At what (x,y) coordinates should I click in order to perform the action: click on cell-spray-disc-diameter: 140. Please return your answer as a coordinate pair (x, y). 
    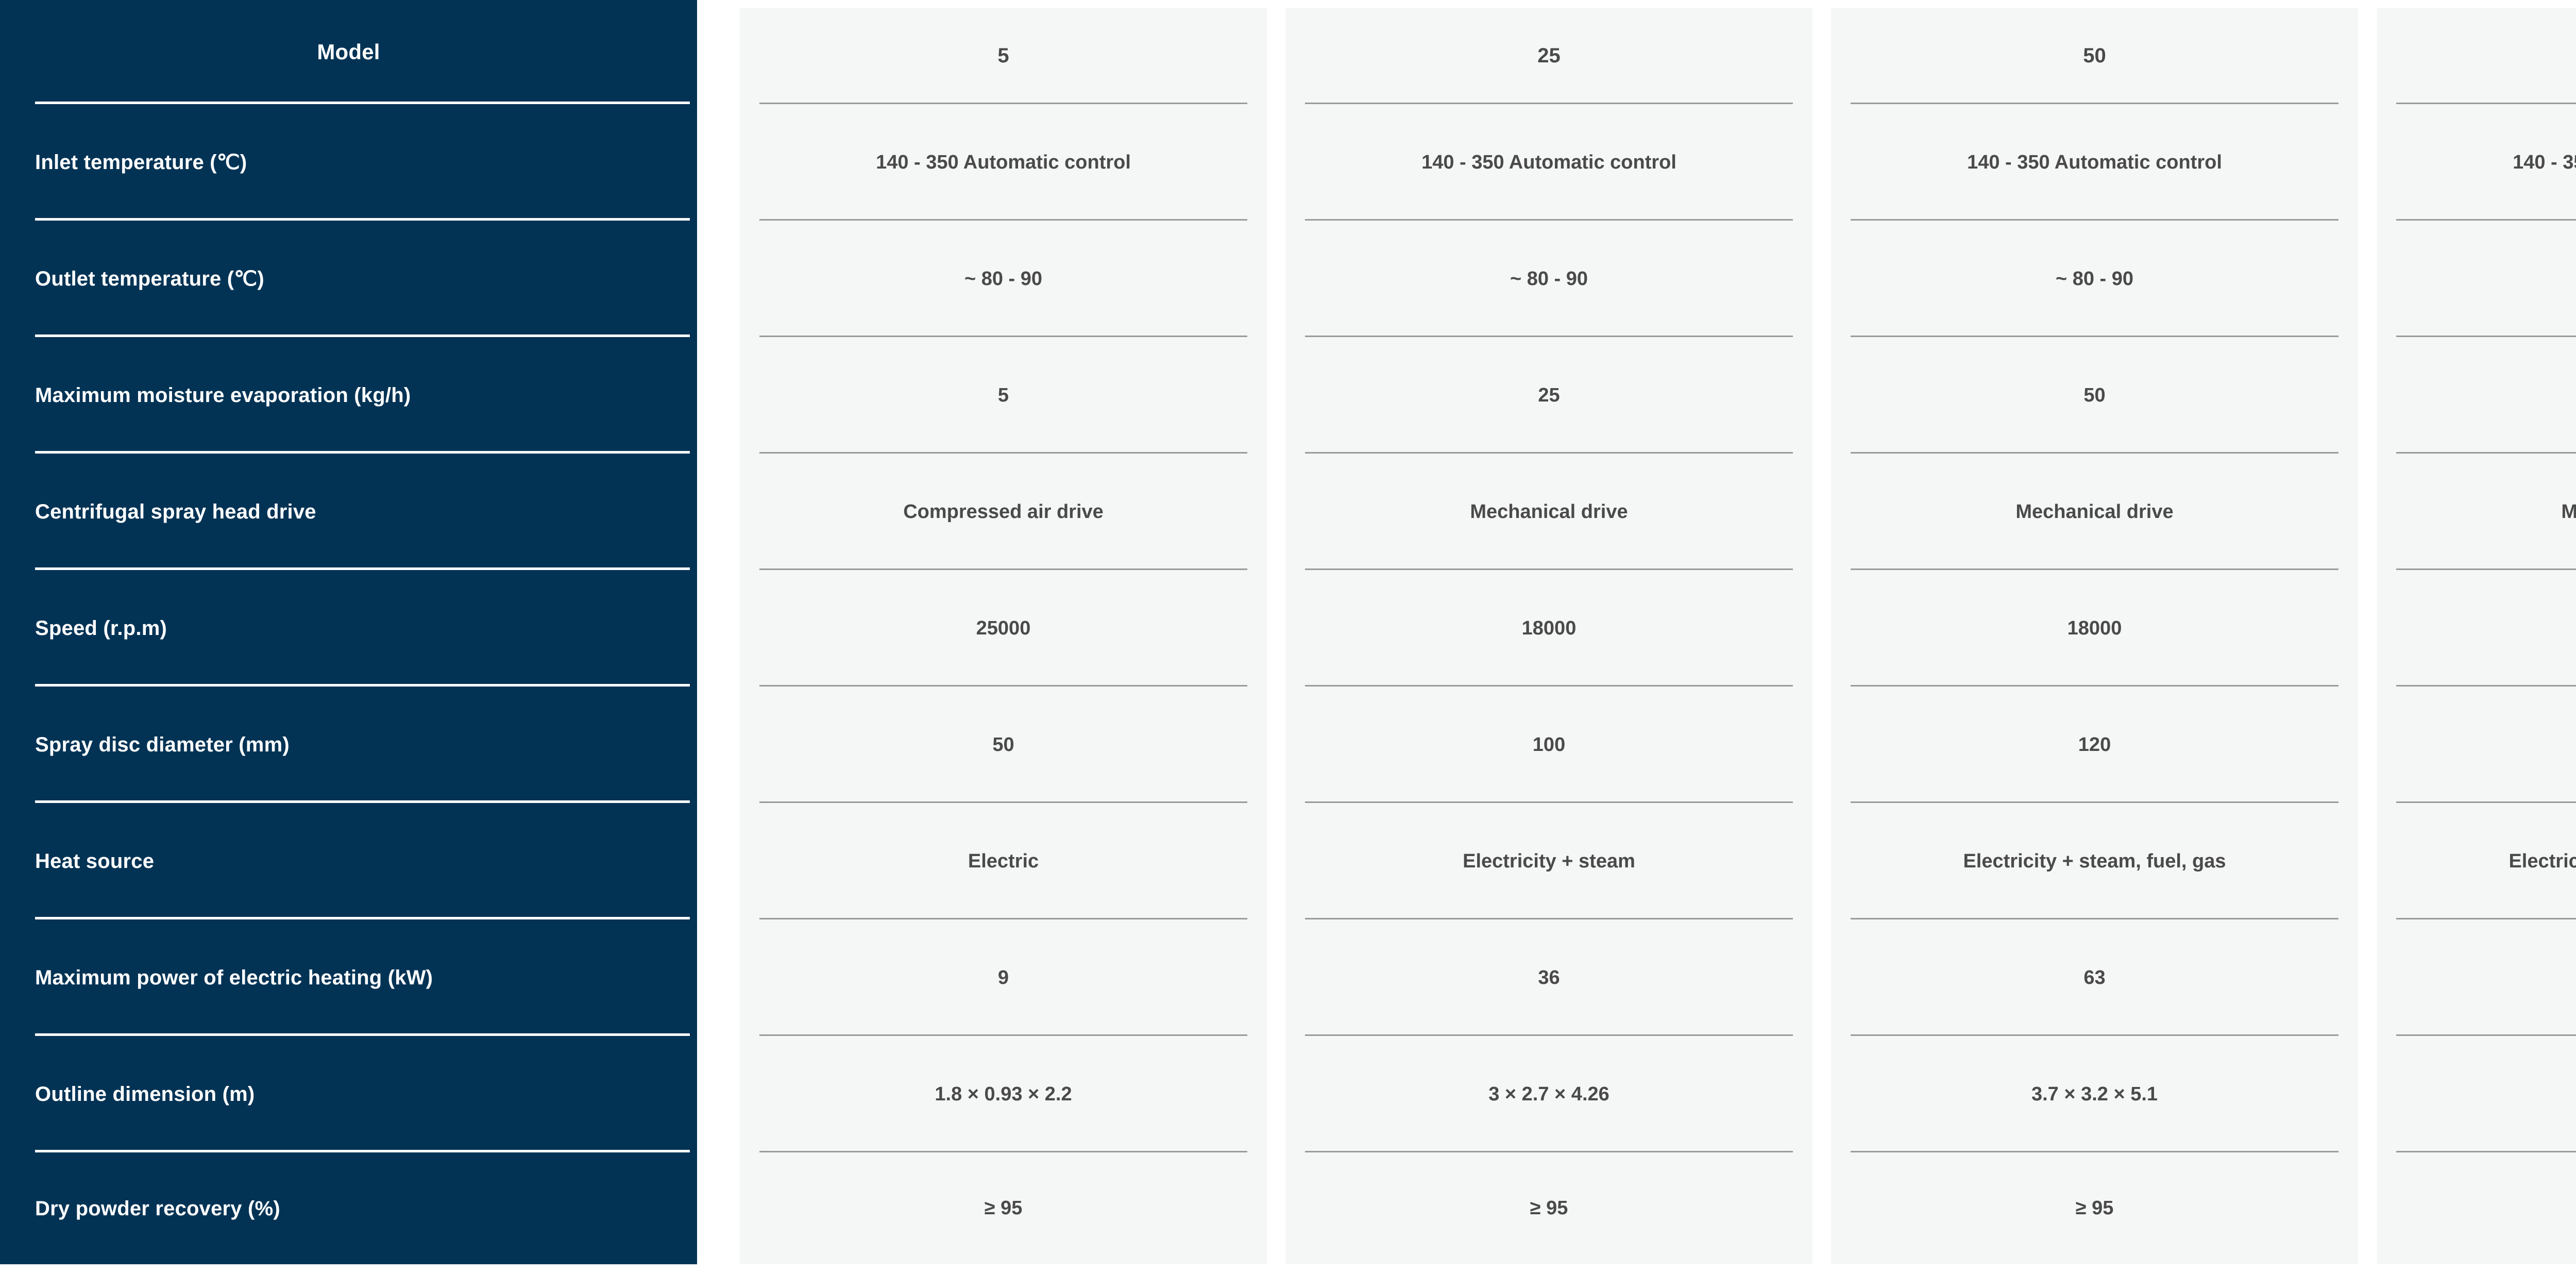
    Looking at the image, I should click on (2476, 745).